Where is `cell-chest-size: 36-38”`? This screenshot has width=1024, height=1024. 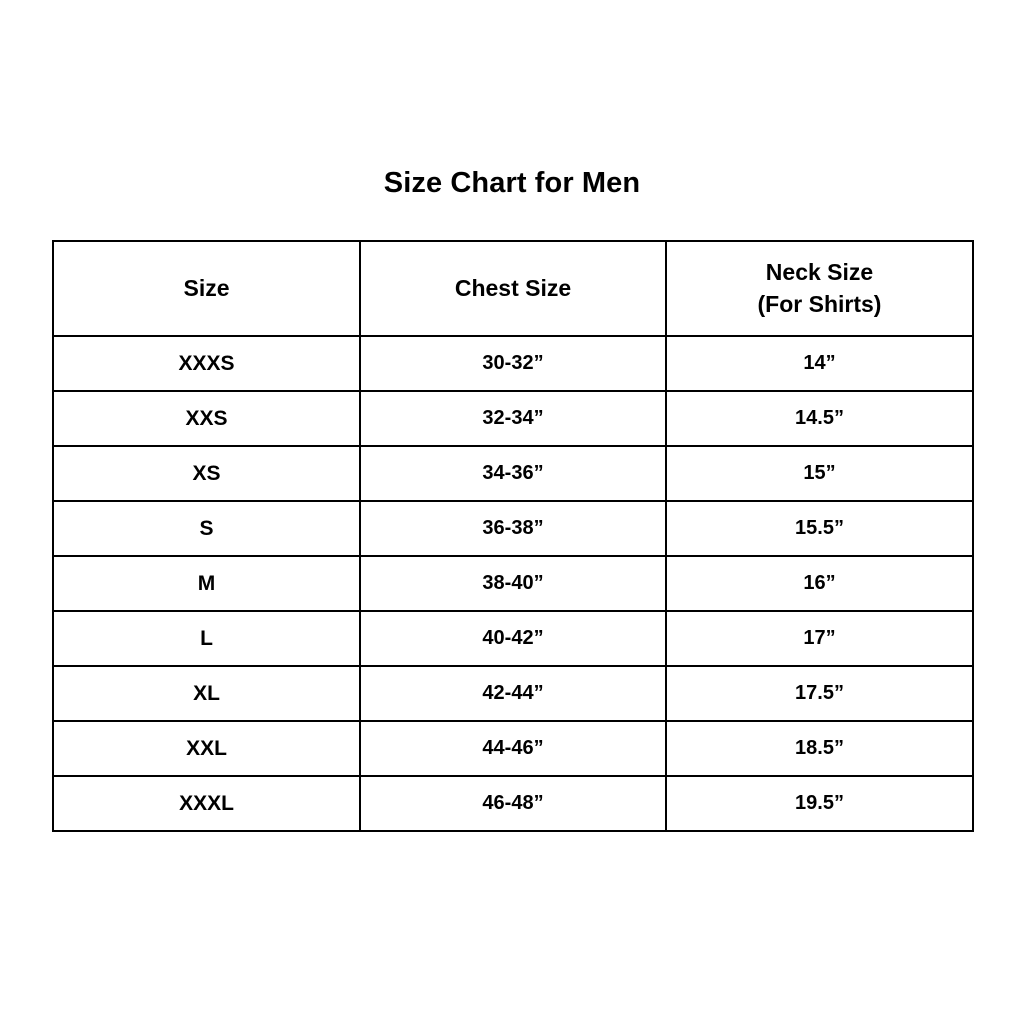
cell-chest-size: 36-38” is located at coordinates (513, 528).